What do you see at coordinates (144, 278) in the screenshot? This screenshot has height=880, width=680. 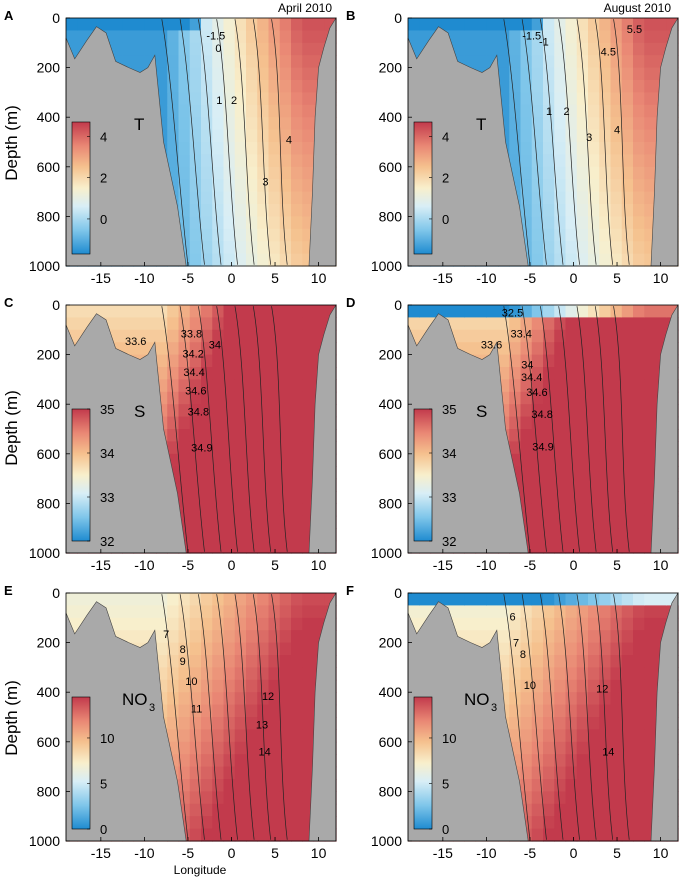 I see `x-tick-label: -10` at bounding box center [144, 278].